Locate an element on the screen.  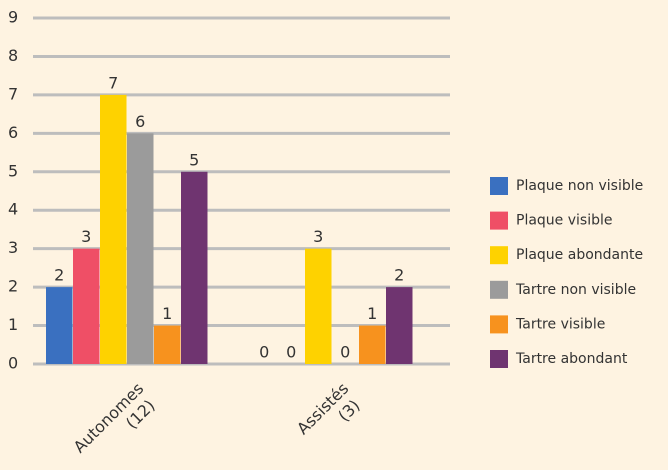
y-tick-label: 4 is located at coordinates (13, 209).